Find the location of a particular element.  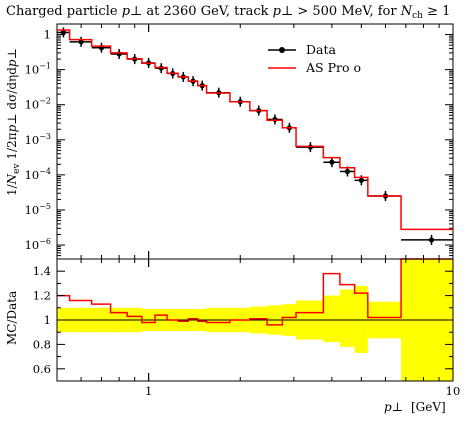

x-tick-label: 10 is located at coordinates (453, 391).